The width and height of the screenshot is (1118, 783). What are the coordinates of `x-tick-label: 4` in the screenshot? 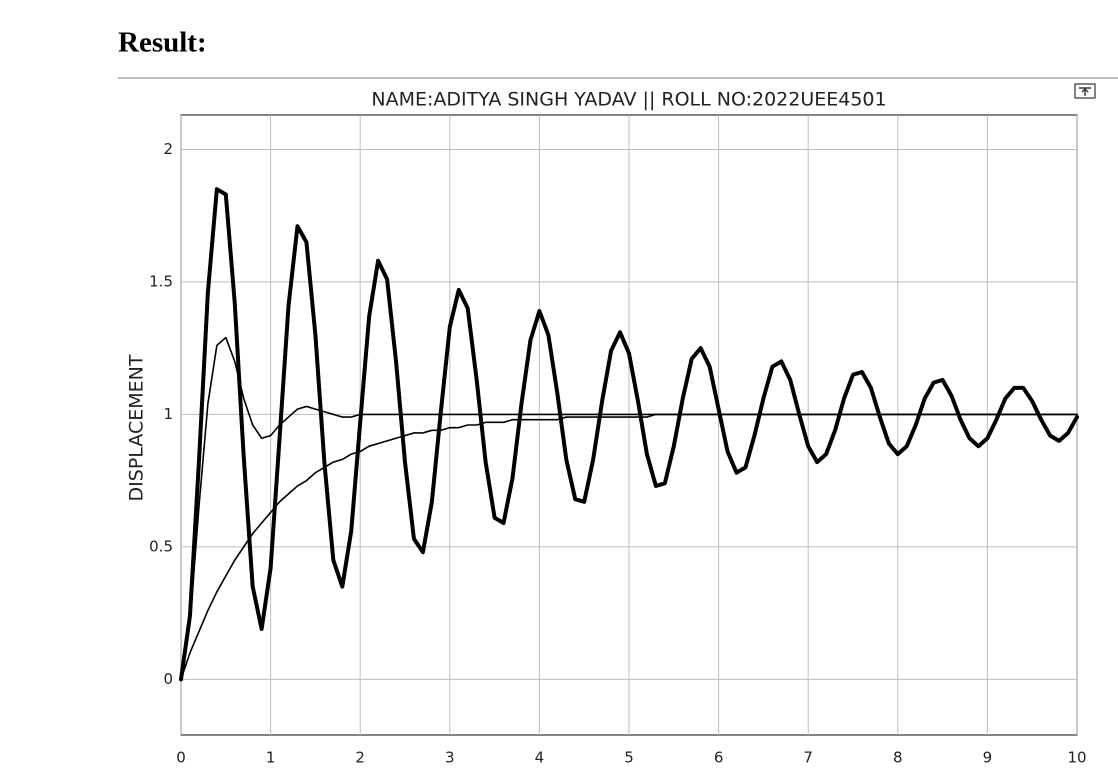 It's located at (540, 758).